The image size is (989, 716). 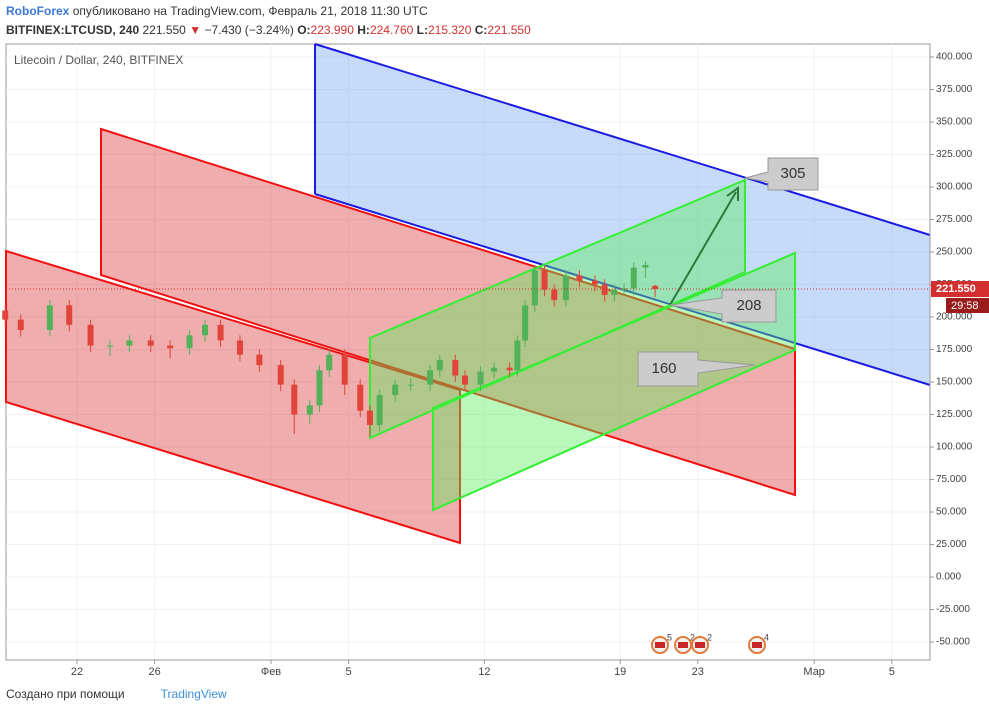 What do you see at coordinates (77, 672) in the screenshot?
I see `x-tick-label: 22` at bounding box center [77, 672].